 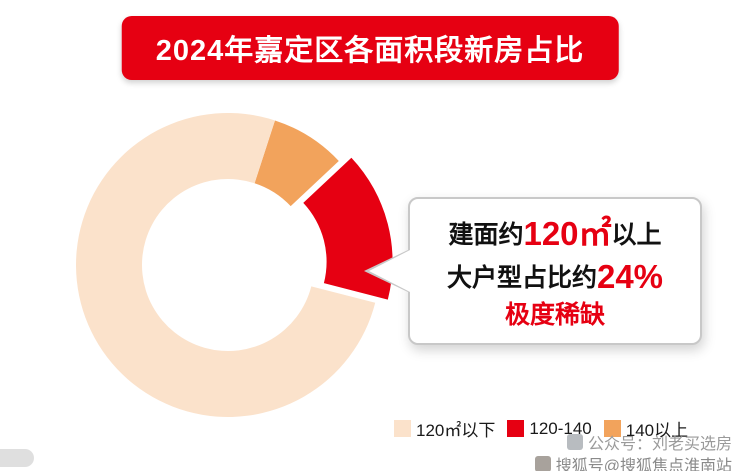 What do you see at coordinates (296, 163) in the screenshot?
I see `pie-slice` at bounding box center [296, 163].